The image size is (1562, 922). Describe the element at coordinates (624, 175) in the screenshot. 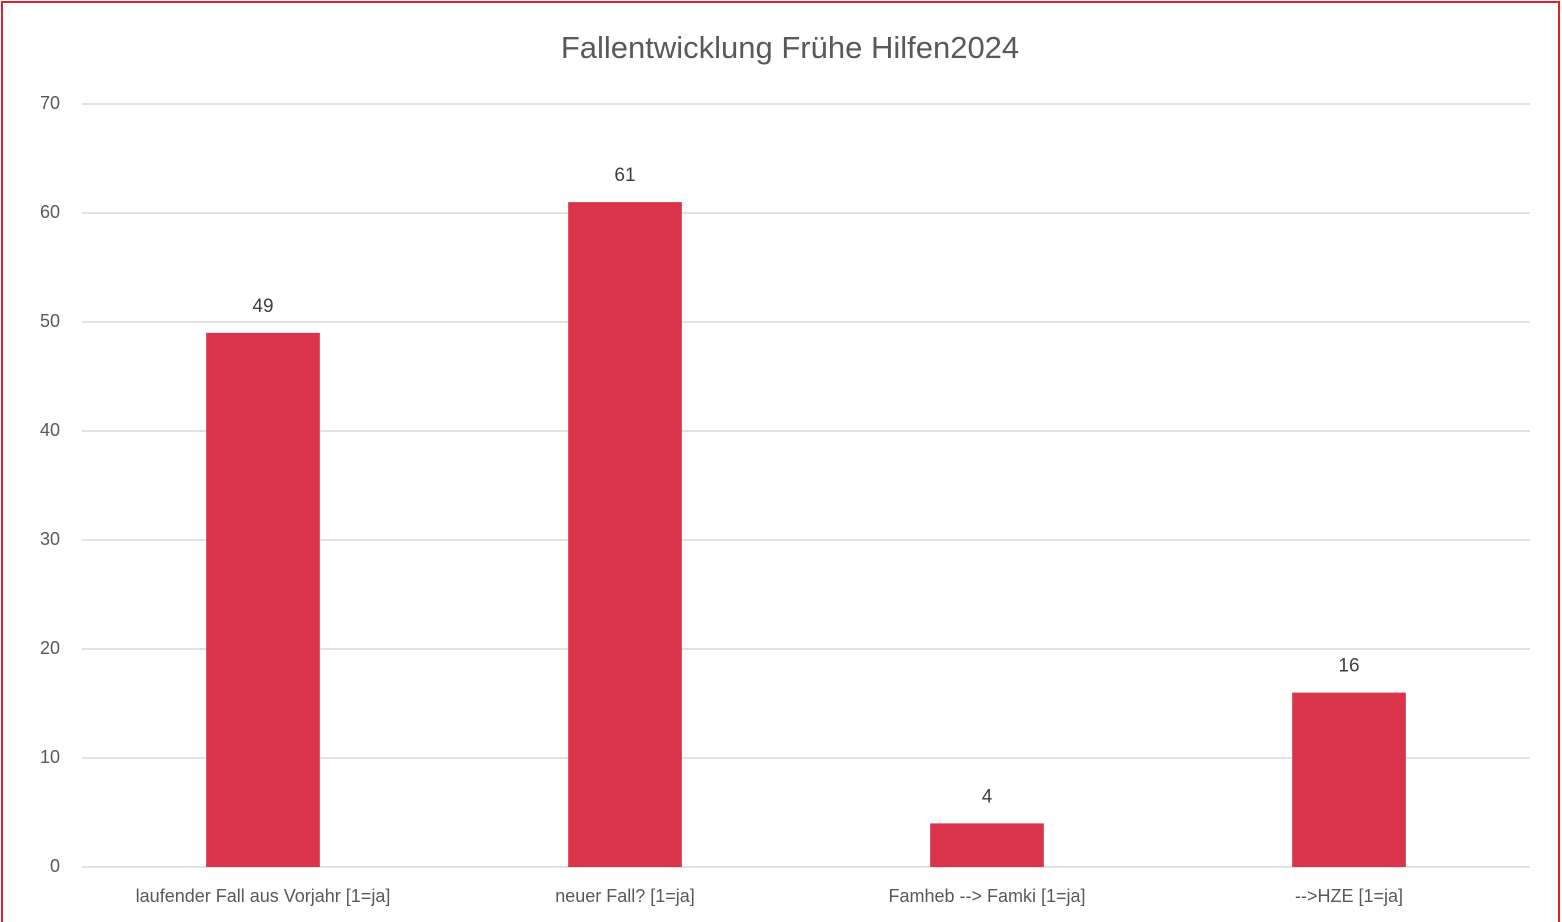

I see `data-label: 61` at that location.